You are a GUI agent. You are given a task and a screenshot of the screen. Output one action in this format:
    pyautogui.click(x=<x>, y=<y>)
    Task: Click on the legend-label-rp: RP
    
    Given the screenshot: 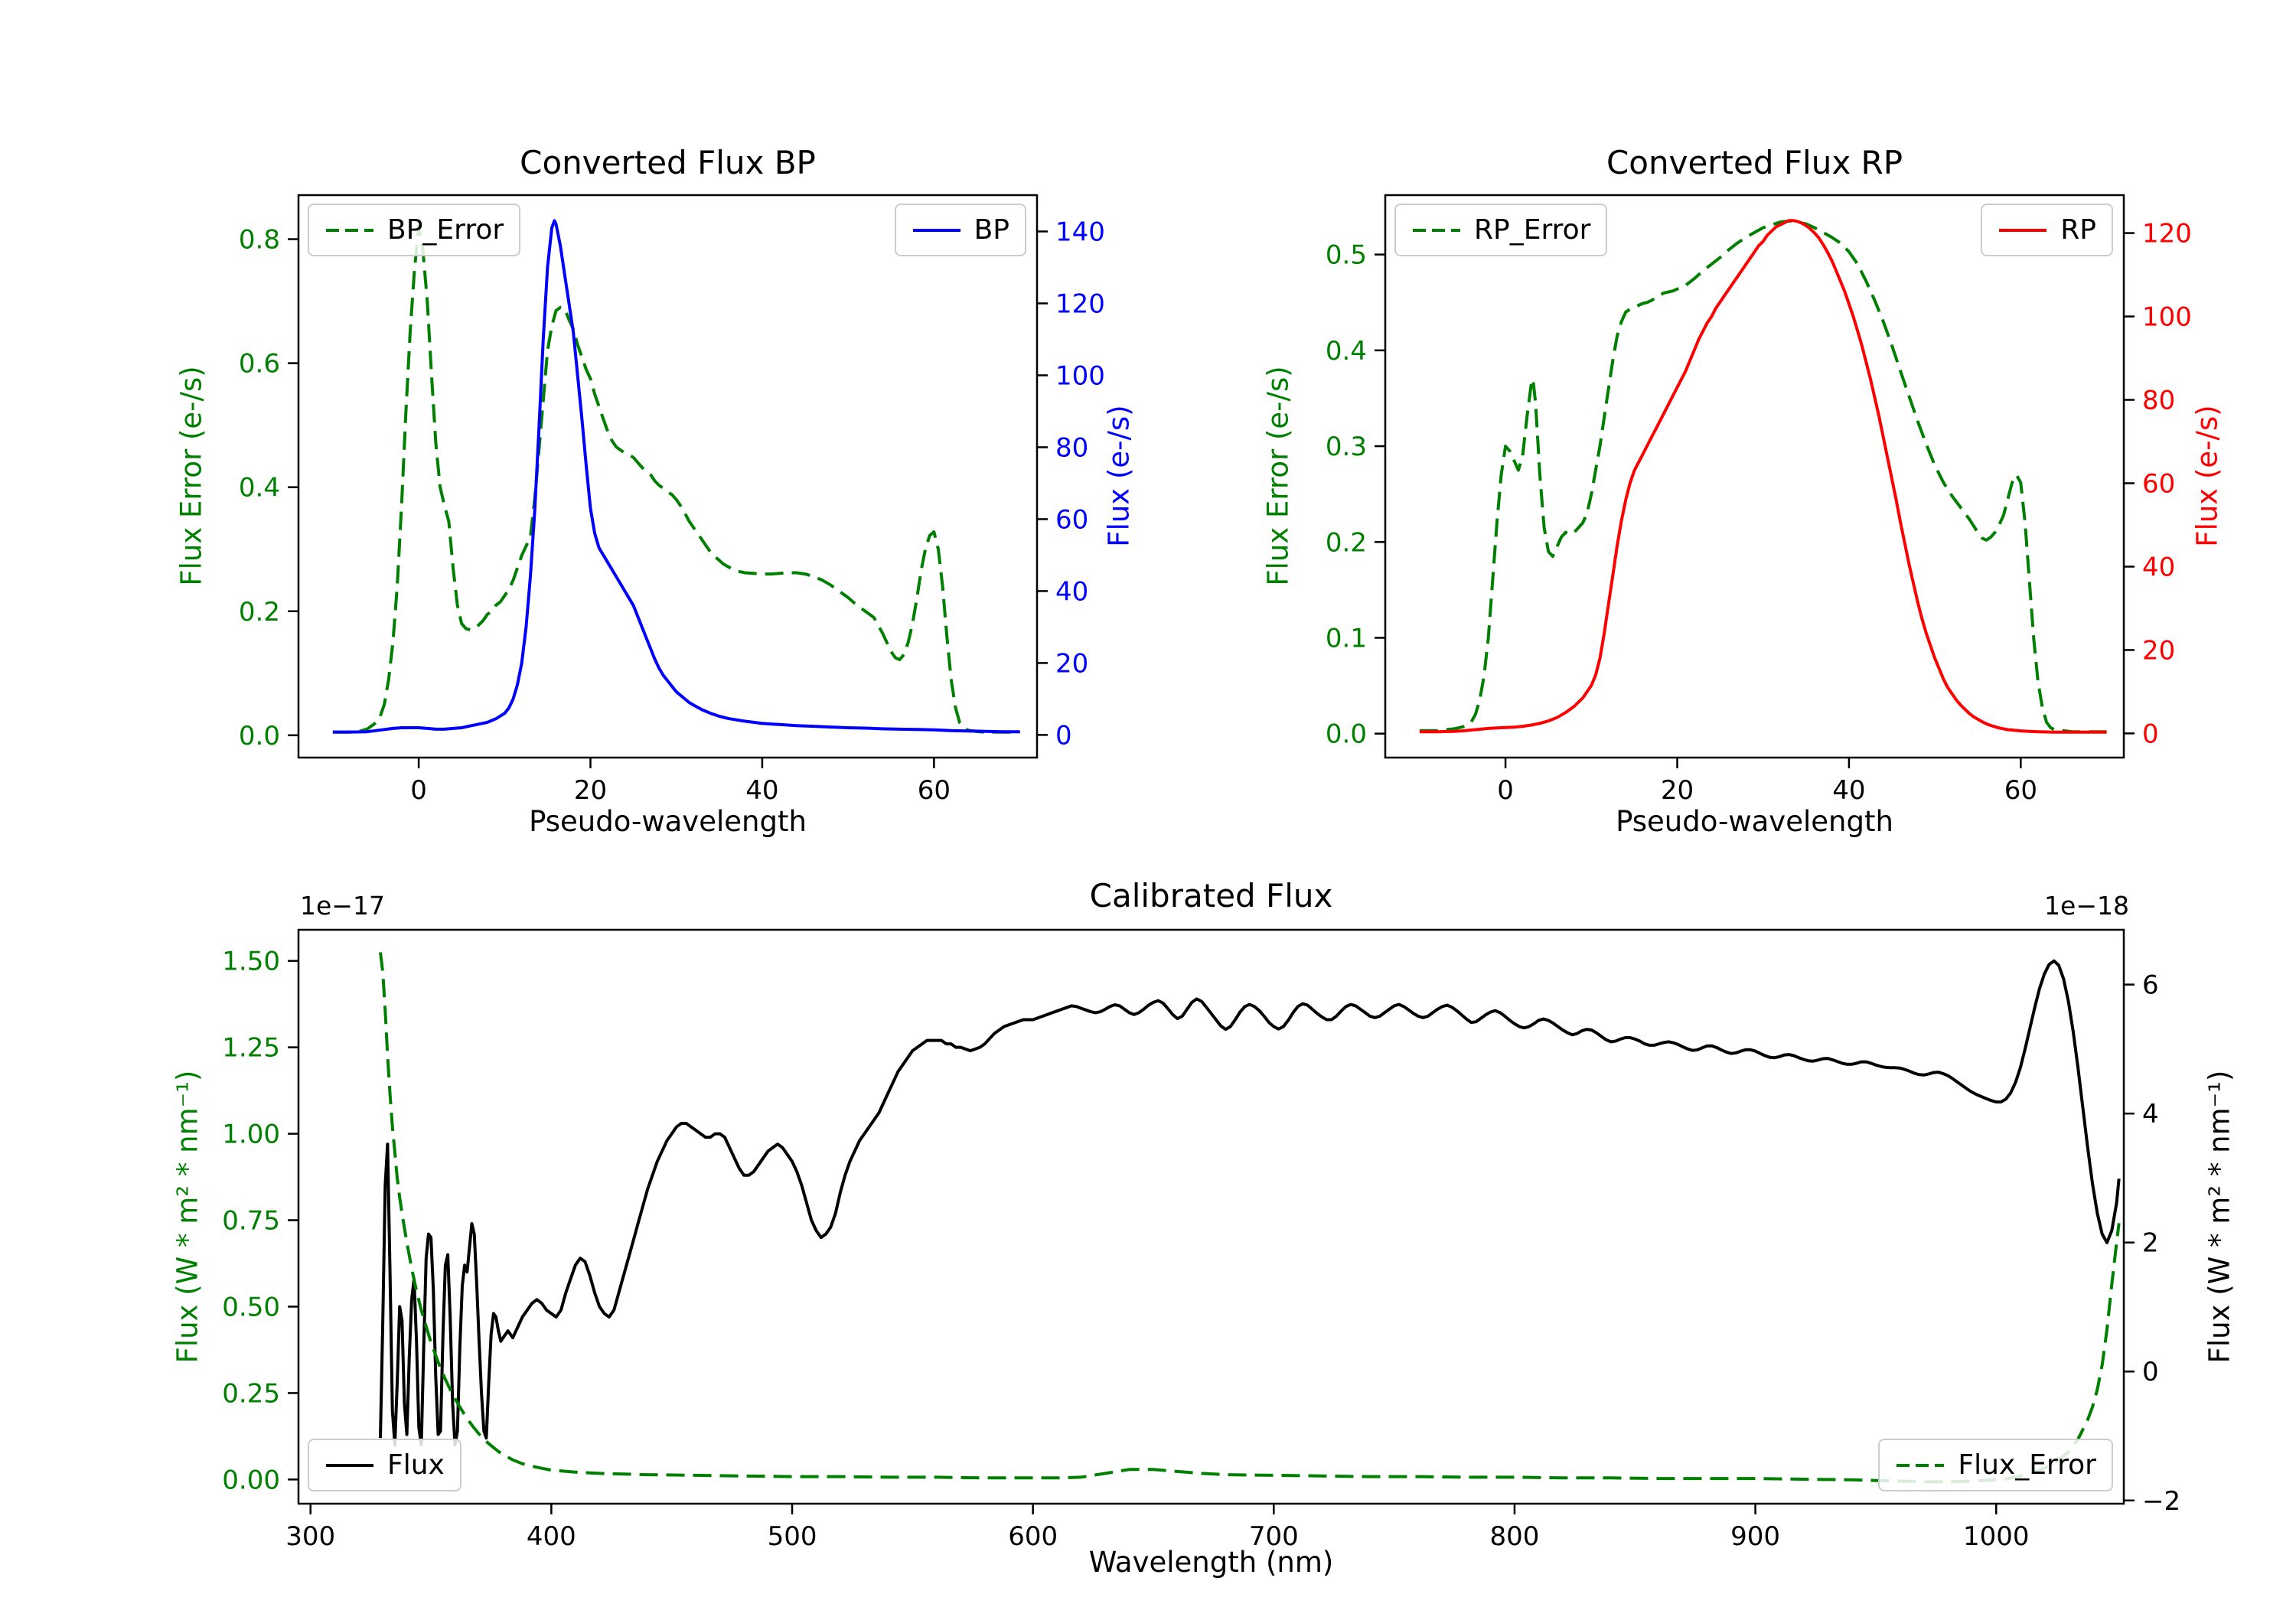 What is the action you would take?
    pyautogui.click(x=2078, y=230)
    